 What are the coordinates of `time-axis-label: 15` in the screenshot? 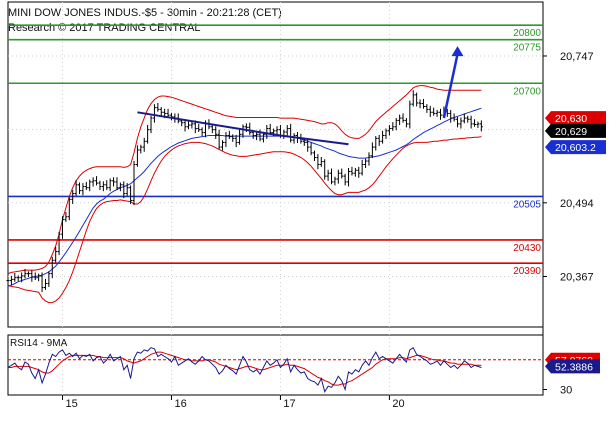 It's located at (71, 404).